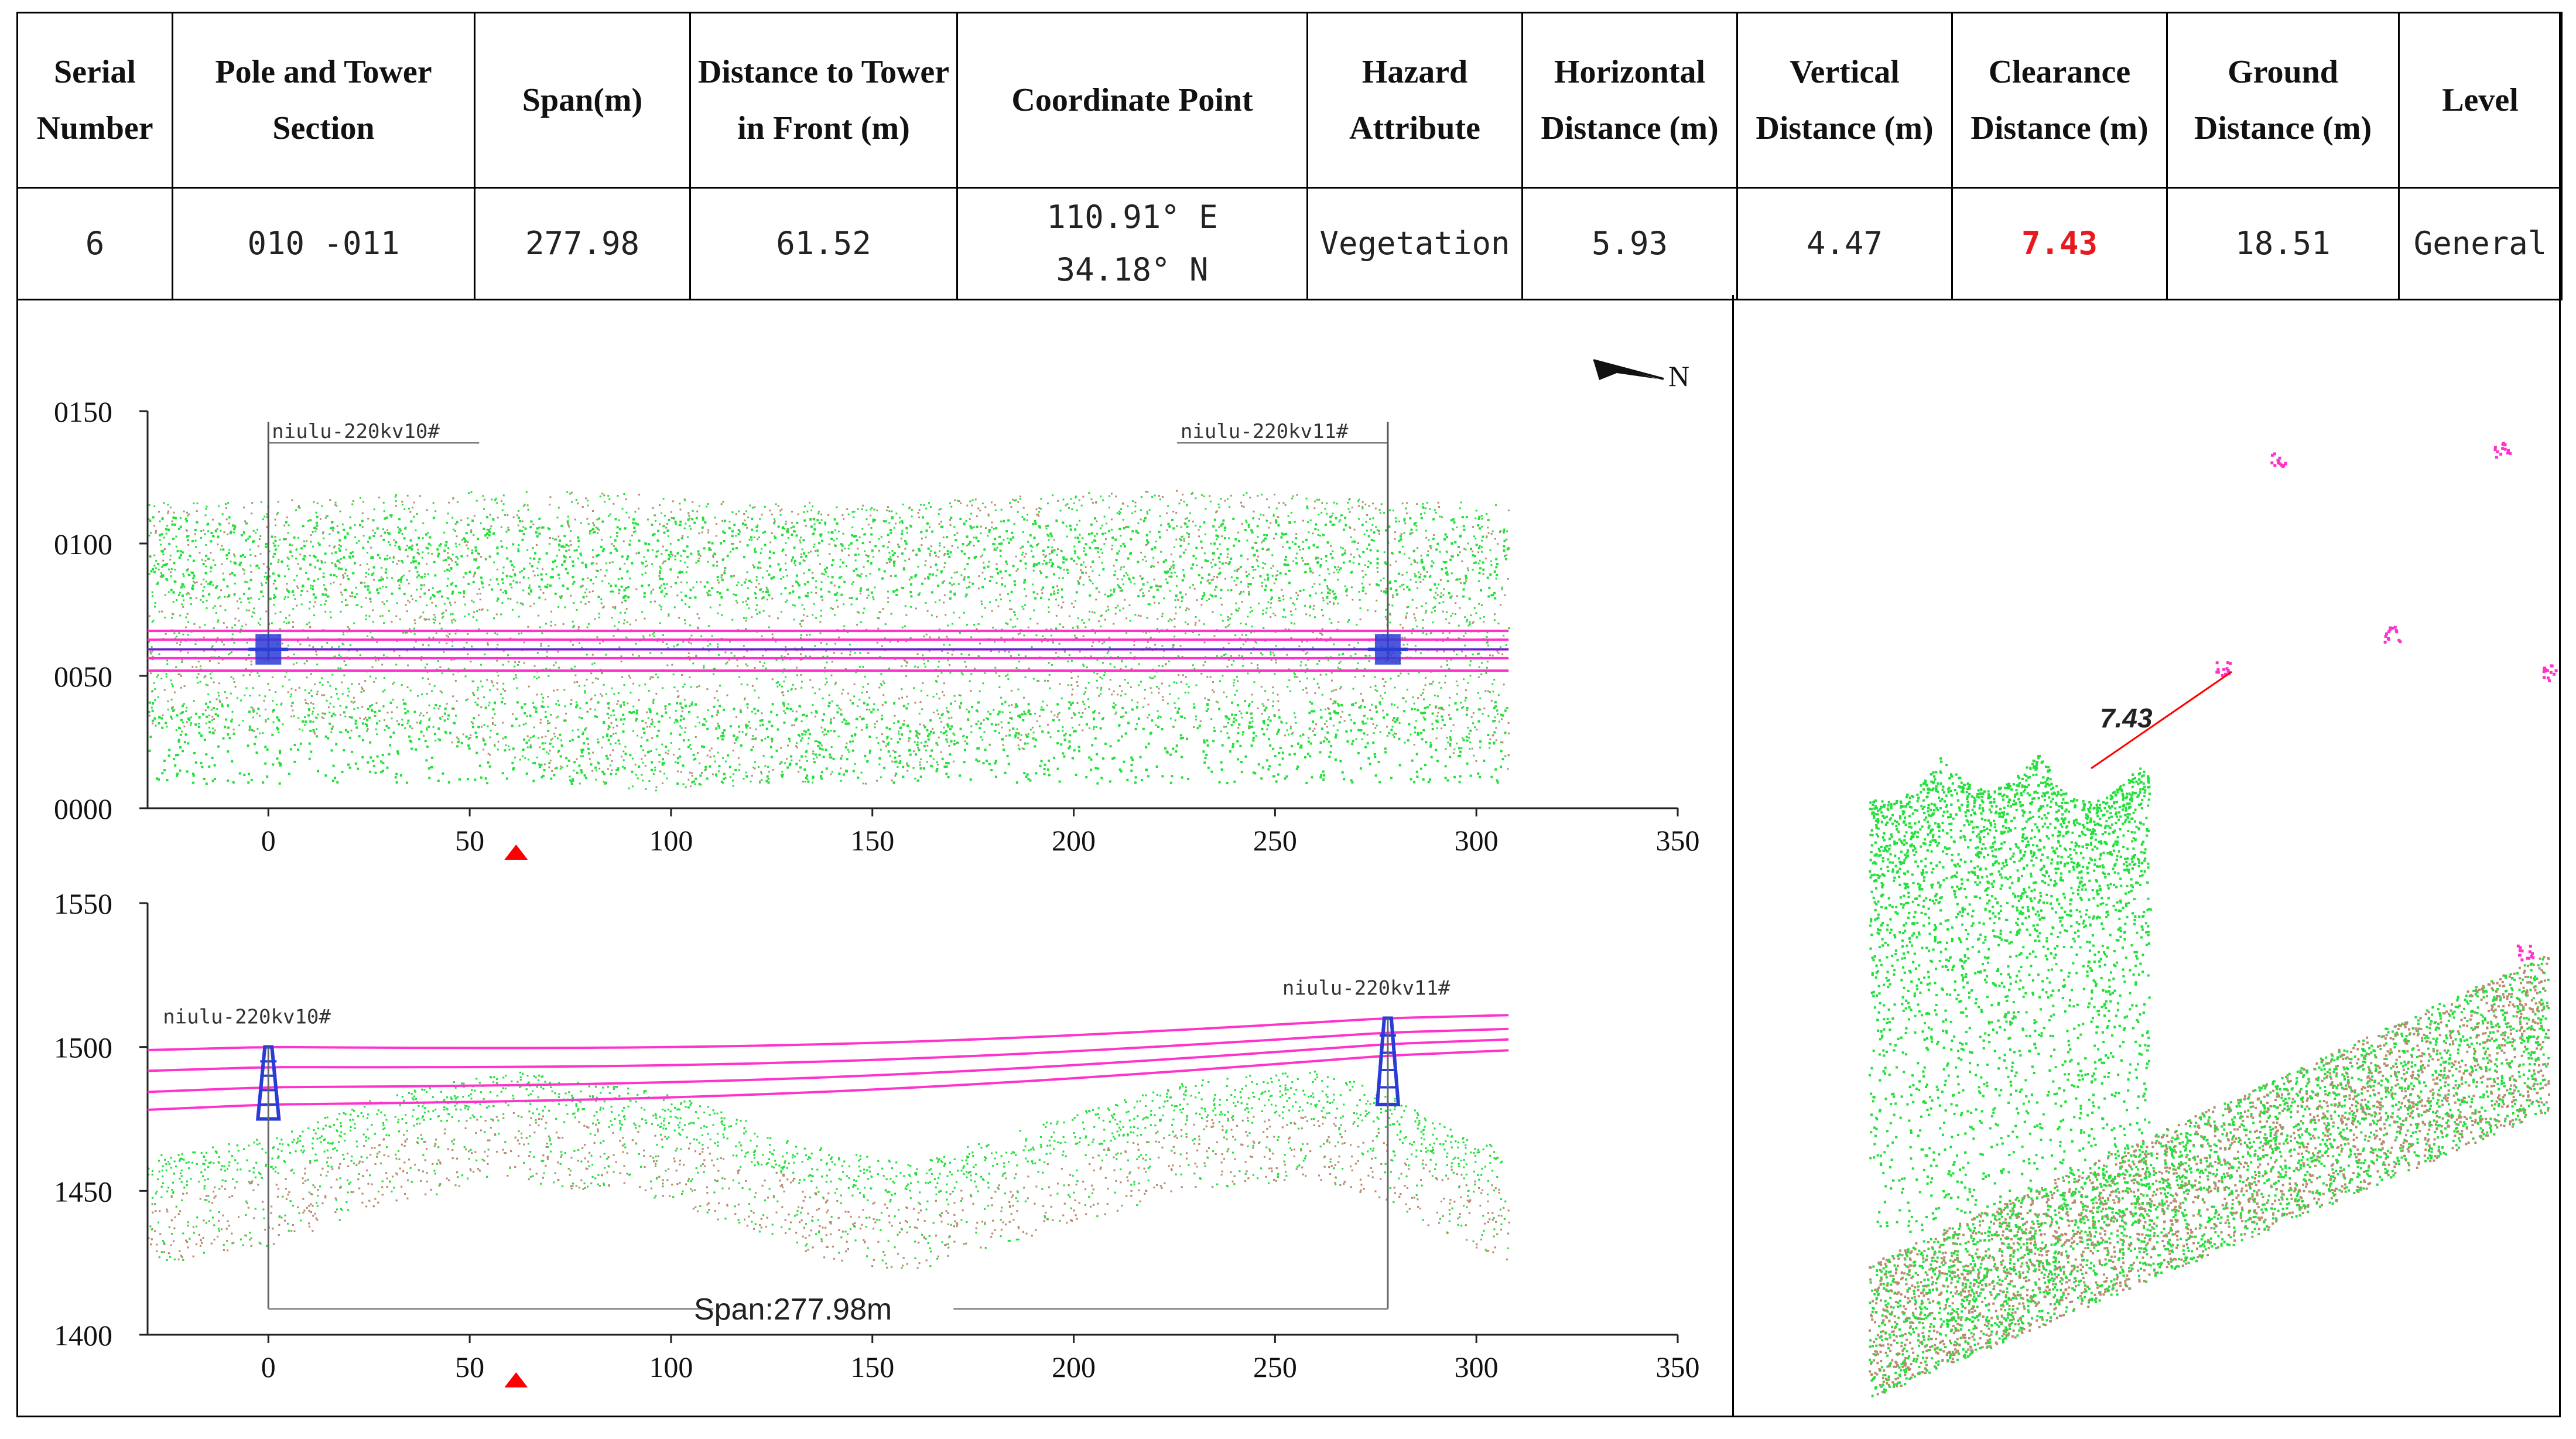 The image size is (2576, 1439). Describe the element at coordinates (1074, 840) in the screenshot. I see `x-tick-label: 200` at that location.